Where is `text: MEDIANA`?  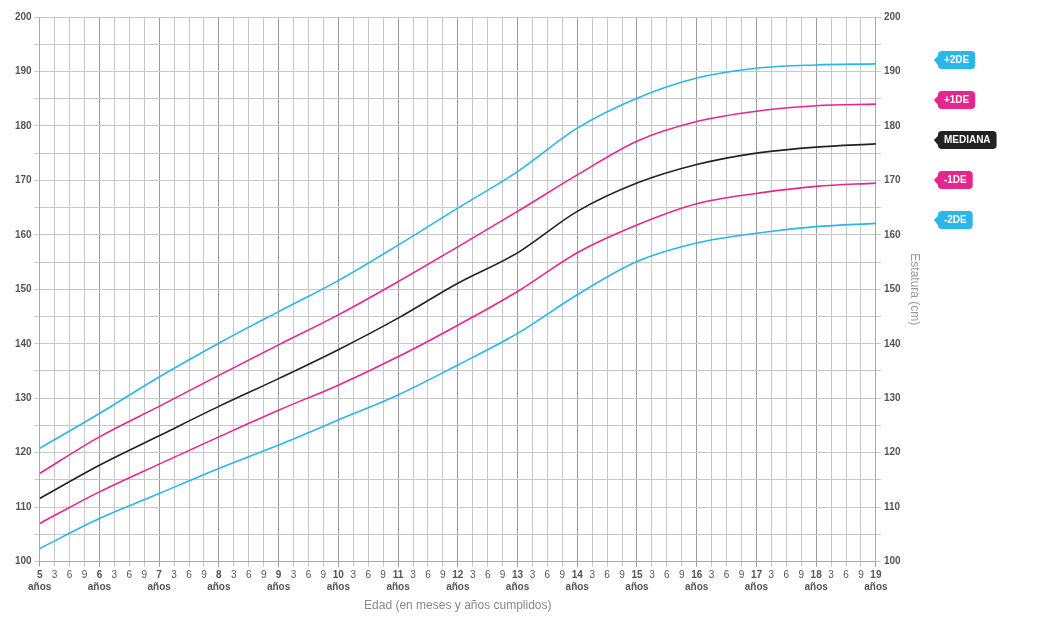 text: MEDIANA is located at coordinates (967, 140).